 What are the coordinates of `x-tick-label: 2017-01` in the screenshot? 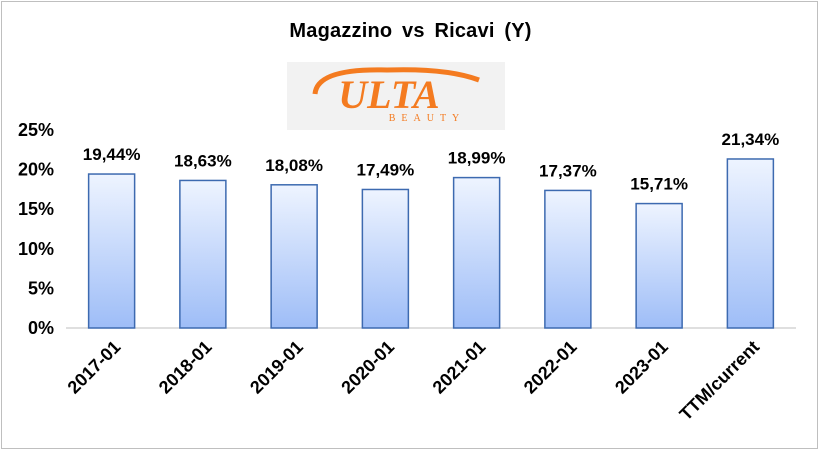 It's located at (94, 367).